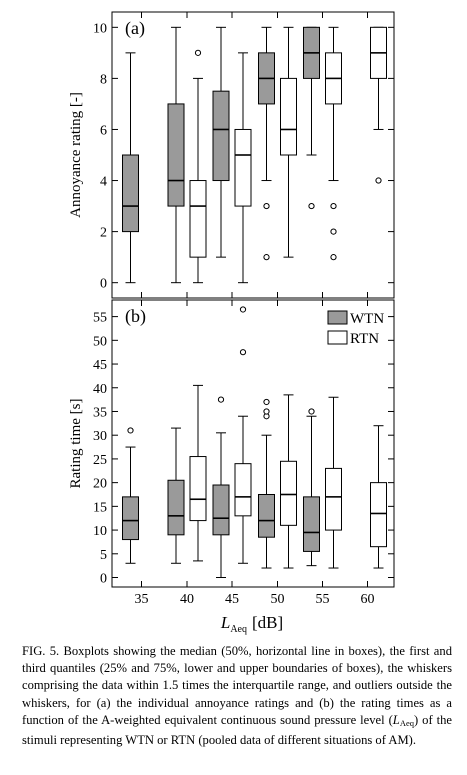 This screenshot has width=467, height=775. I want to click on y-tick-label: 55, so click(100, 318).